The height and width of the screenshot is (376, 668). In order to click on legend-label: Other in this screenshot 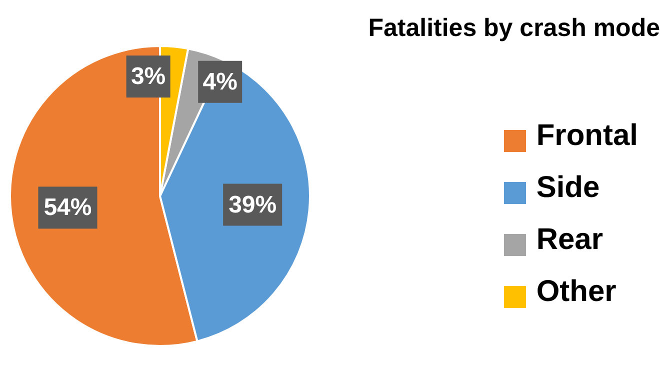, I will do `click(576, 291)`.